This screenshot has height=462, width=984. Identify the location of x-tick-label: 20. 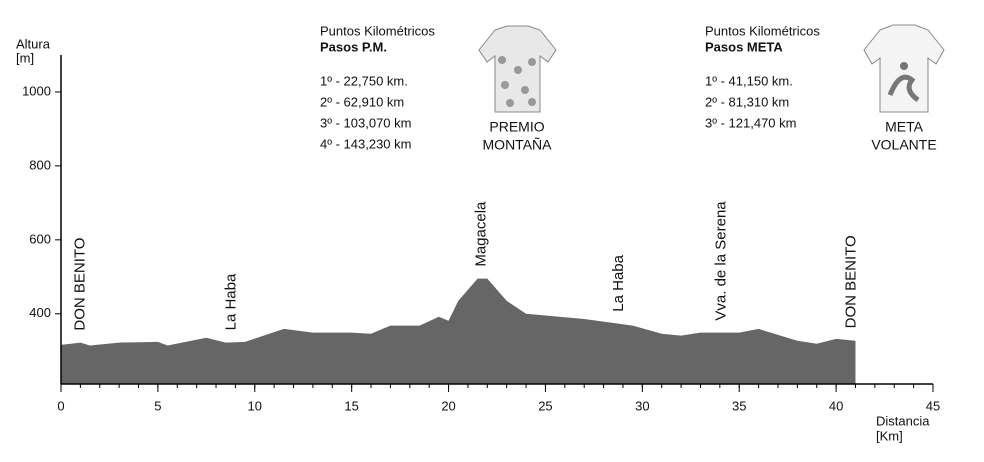
(448, 405).